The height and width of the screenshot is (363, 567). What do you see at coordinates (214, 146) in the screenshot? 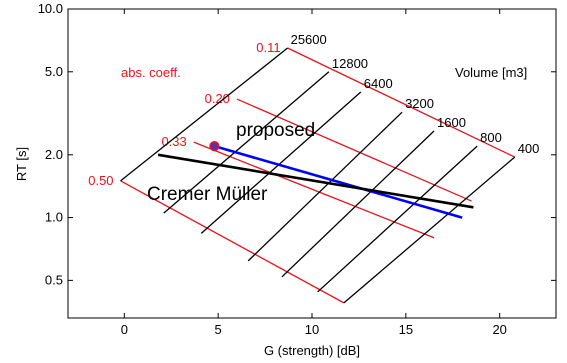
I see `proposed-marker` at bounding box center [214, 146].